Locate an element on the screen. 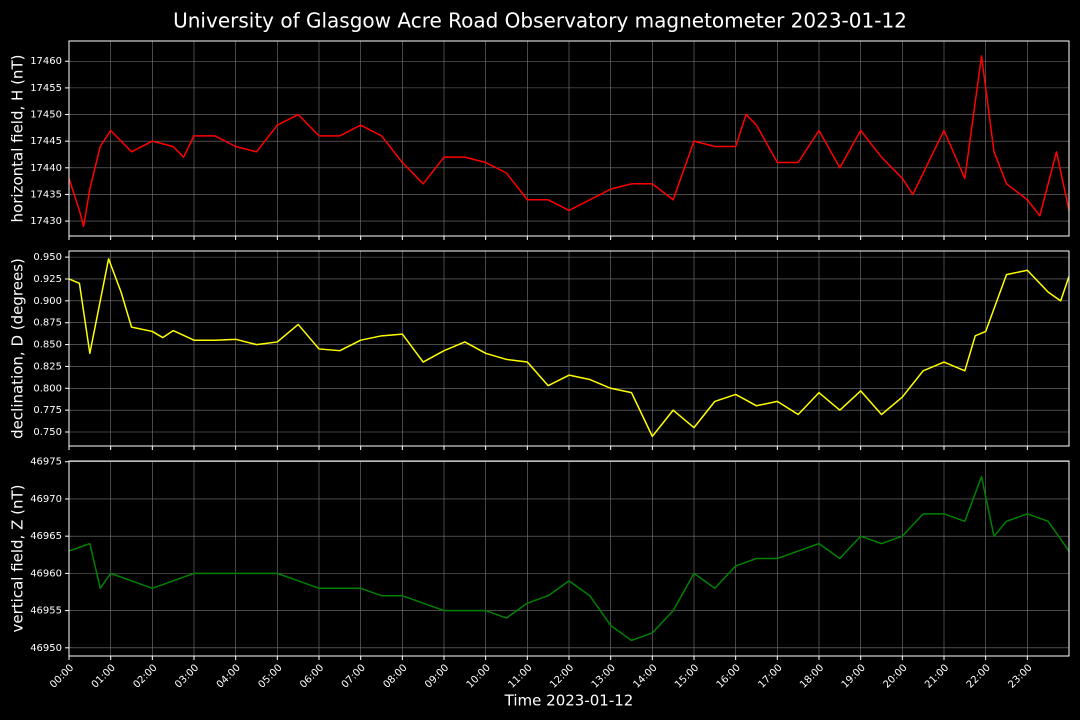  y-tick-label: 0.950 is located at coordinates (47, 257).